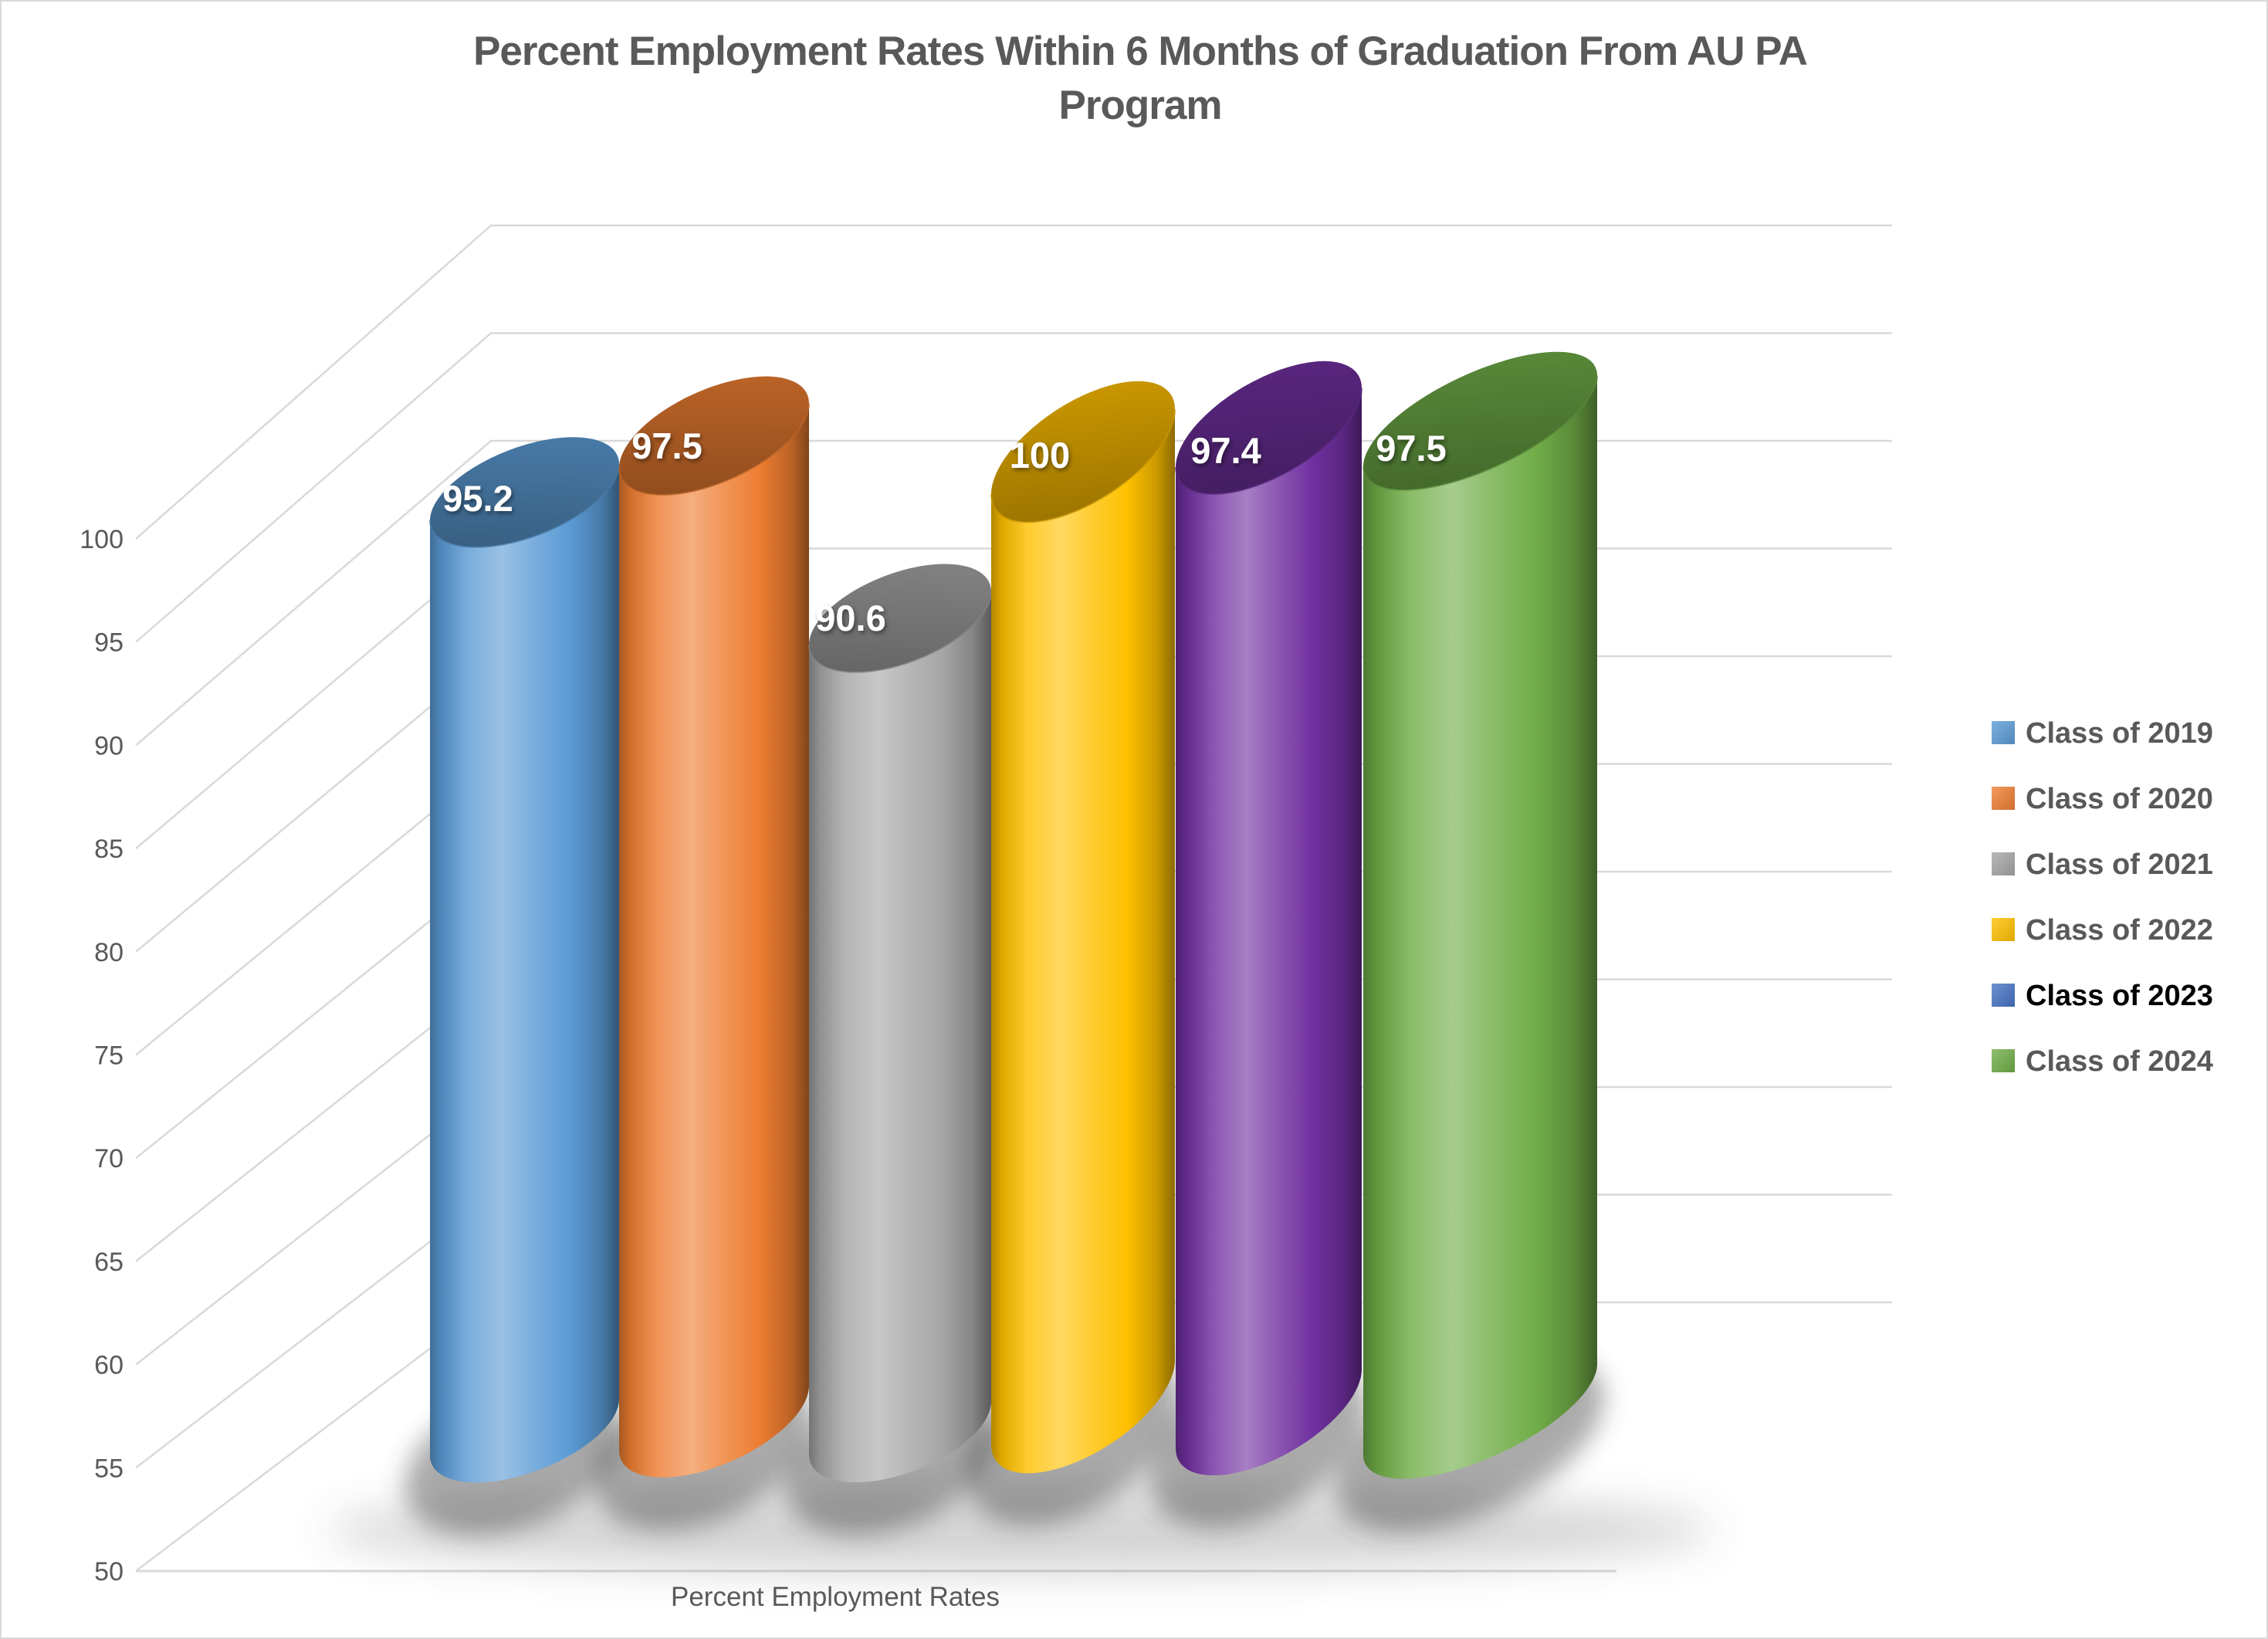 This screenshot has width=2268, height=1639. I want to click on y-axis-tick-label: 55, so click(109, 1468).